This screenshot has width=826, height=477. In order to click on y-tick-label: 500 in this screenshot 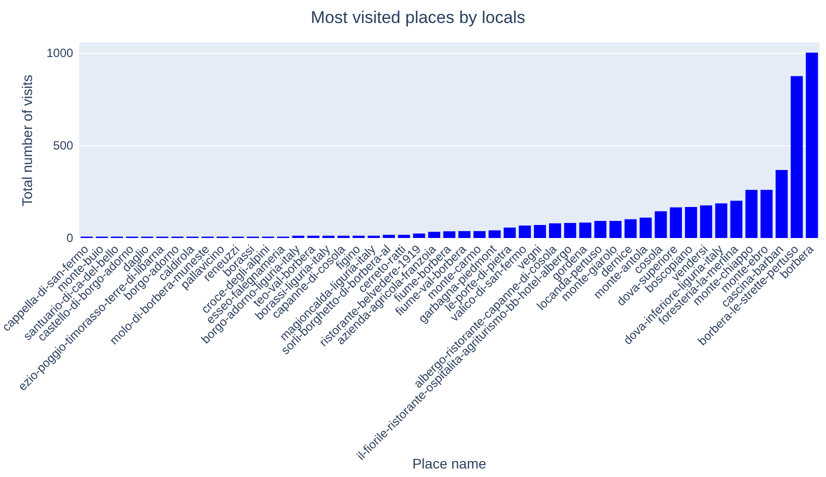, I will do `click(63, 145)`.